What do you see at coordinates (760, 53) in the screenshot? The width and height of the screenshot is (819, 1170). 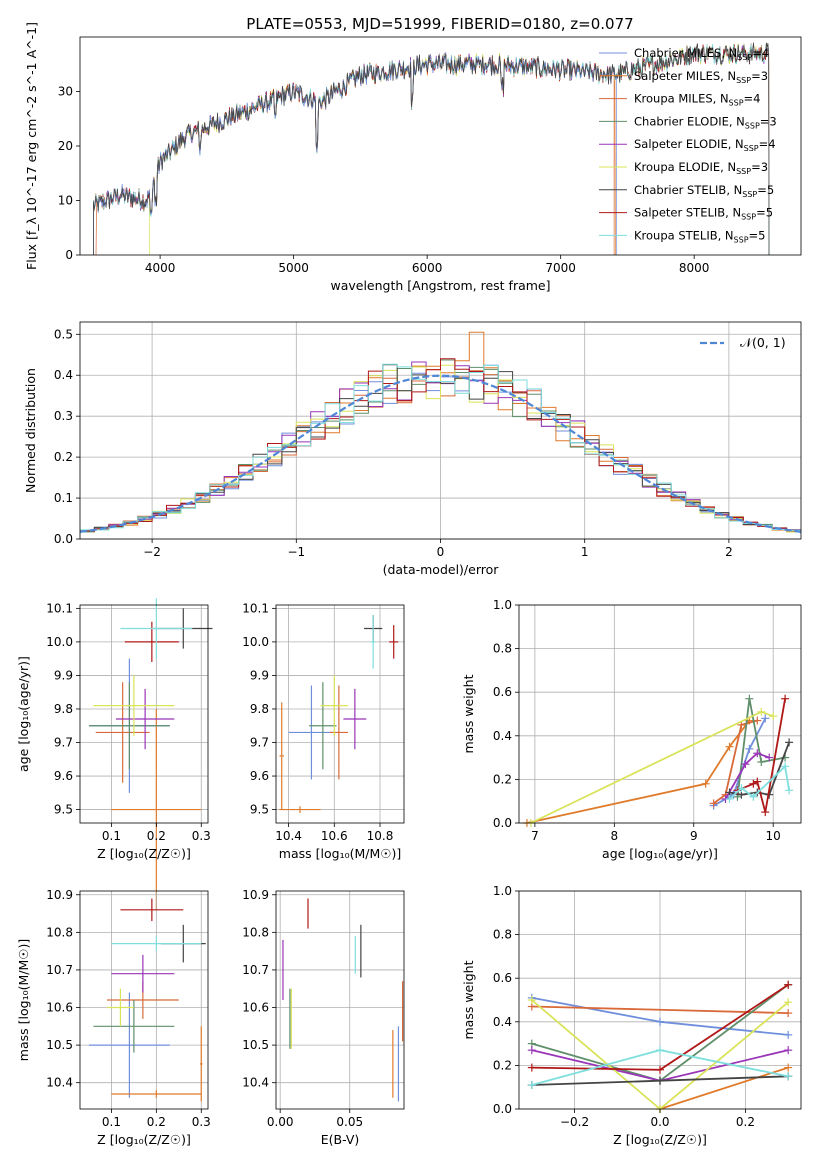 I see `legend-value: =4` at bounding box center [760, 53].